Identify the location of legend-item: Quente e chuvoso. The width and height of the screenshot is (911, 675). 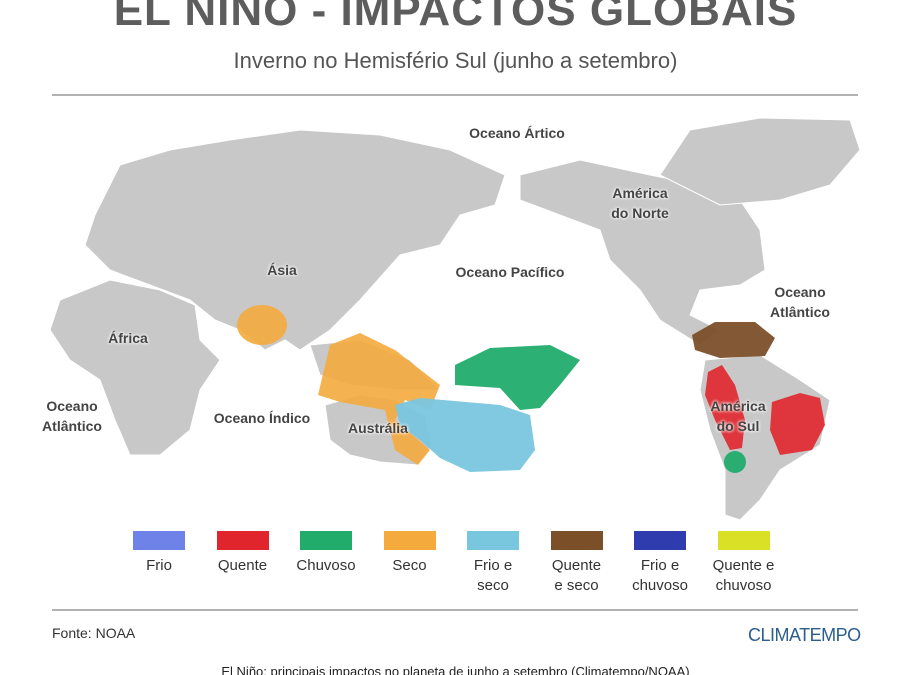
(744, 563).